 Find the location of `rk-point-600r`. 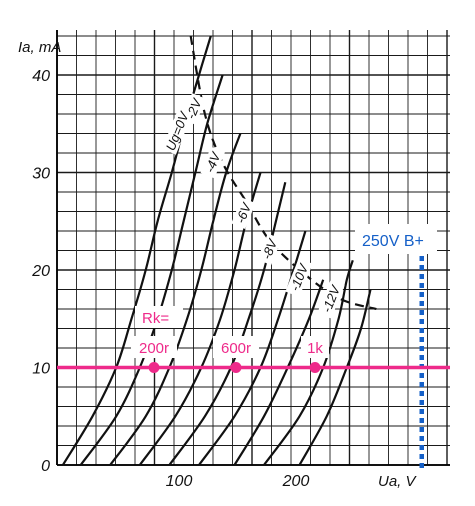

rk-point-600r is located at coordinates (236, 367).